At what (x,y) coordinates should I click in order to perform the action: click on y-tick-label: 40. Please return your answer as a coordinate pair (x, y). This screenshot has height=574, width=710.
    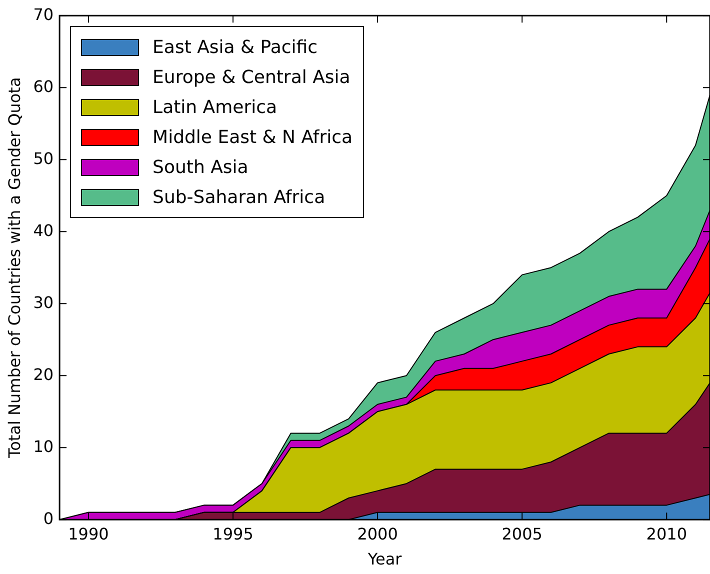
    Looking at the image, I should click on (43, 230).